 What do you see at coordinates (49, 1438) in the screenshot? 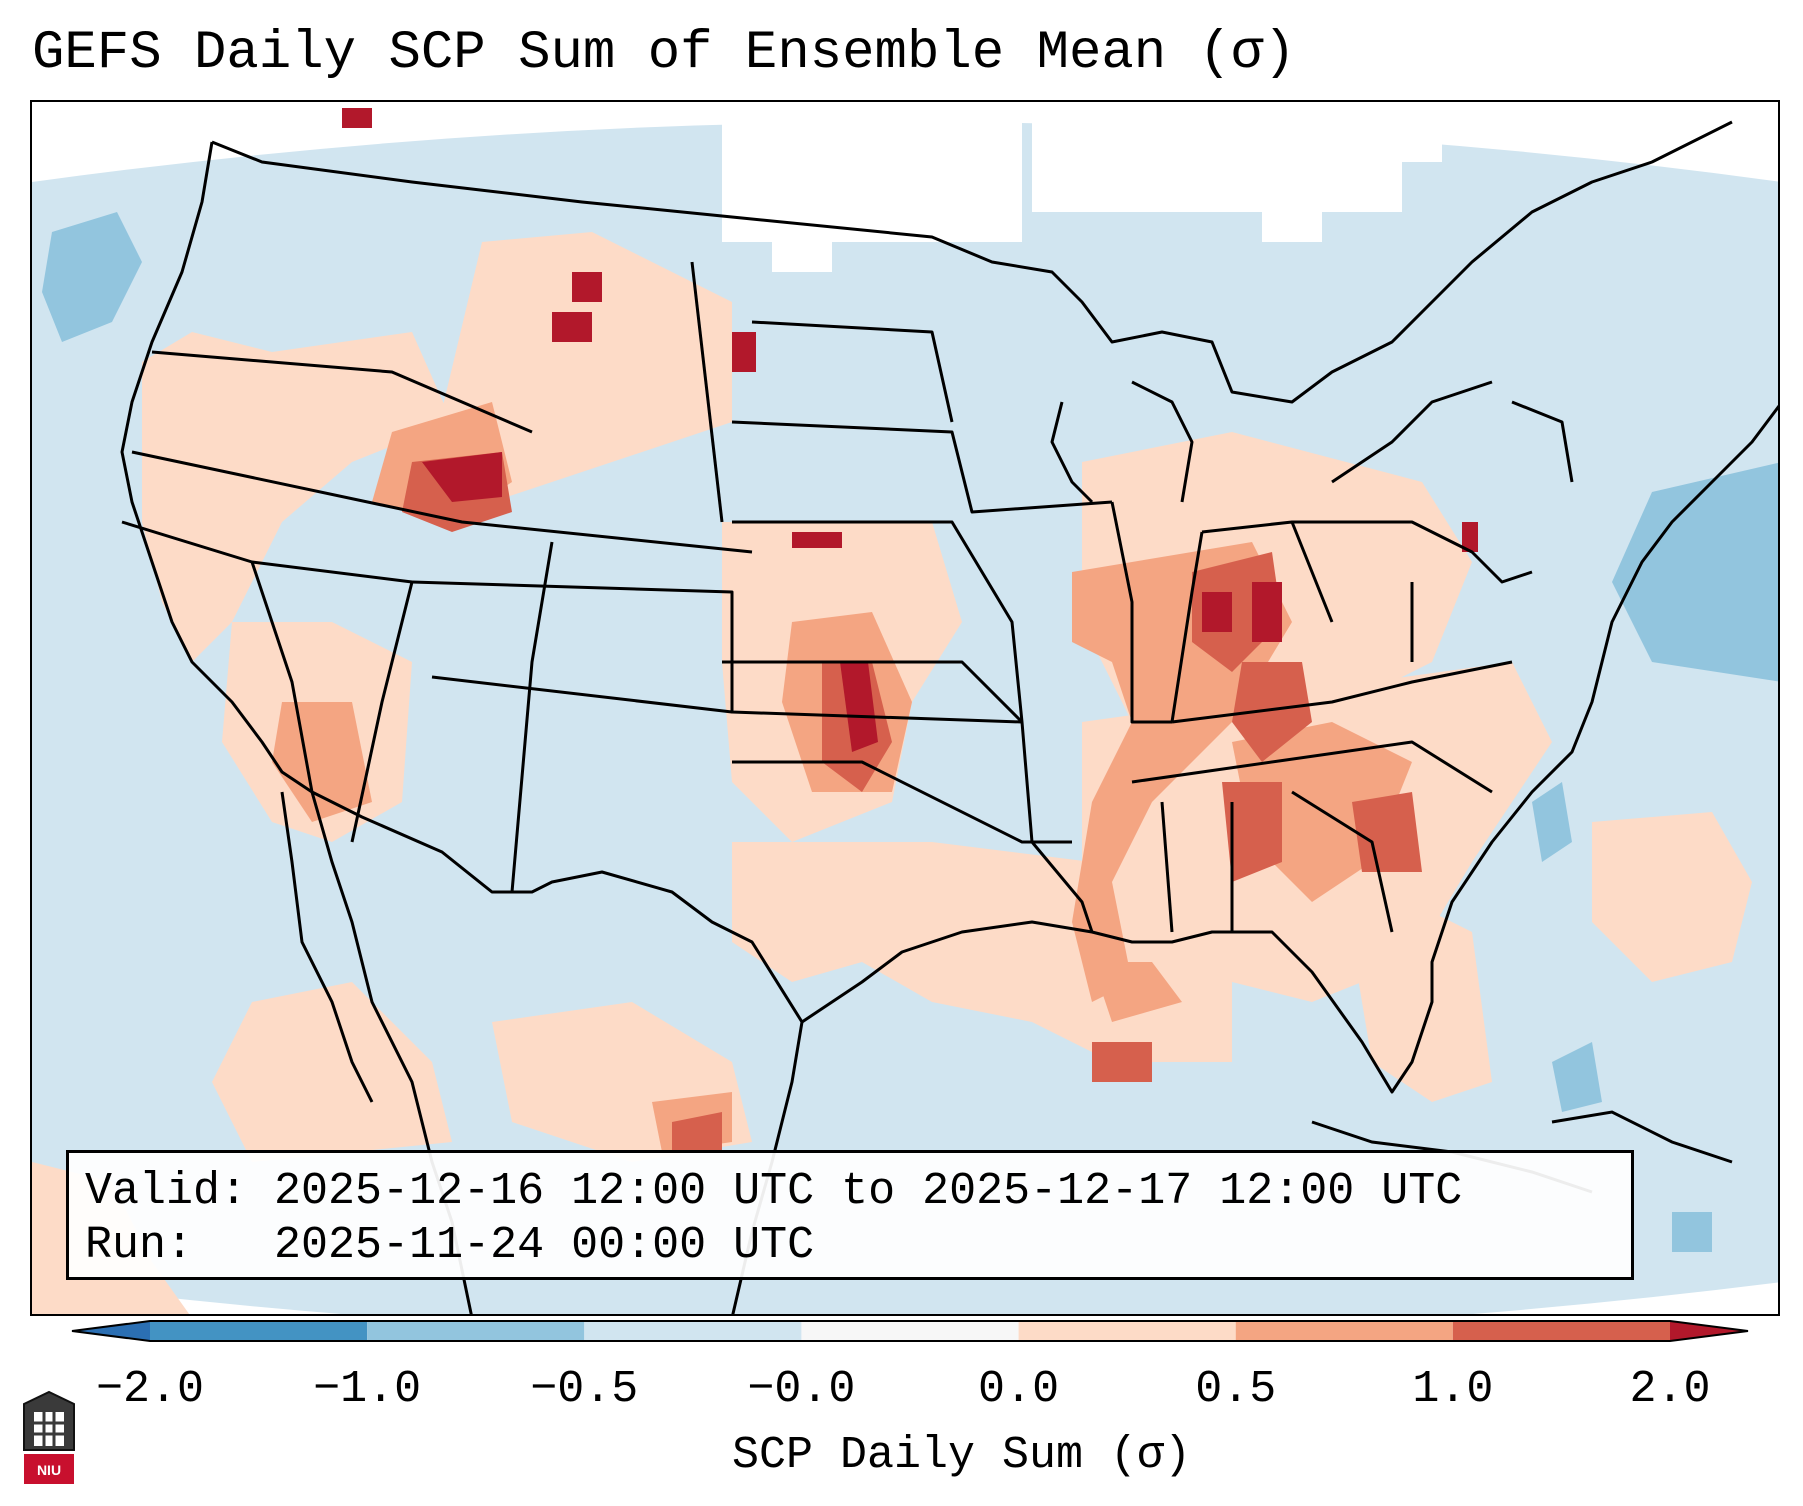
I see `niu-logo: NIU` at bounding box center [49, 1438].